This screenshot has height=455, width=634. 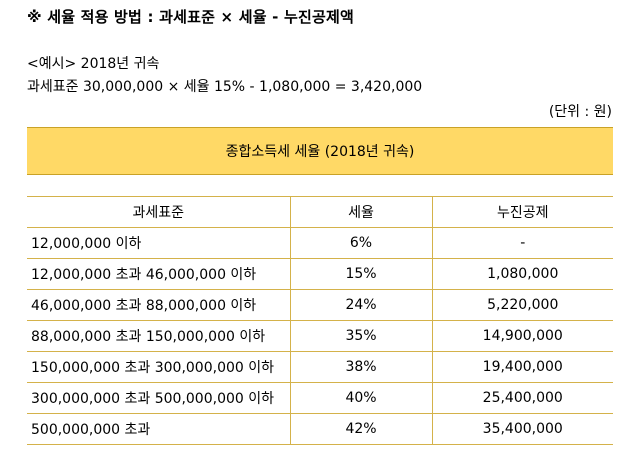 What do you see at coordinates (158, 336) in the screenshot?
I see `cell-base: 88,000,000 초과 150,000,000 이하` at bounding box center [158, 336].